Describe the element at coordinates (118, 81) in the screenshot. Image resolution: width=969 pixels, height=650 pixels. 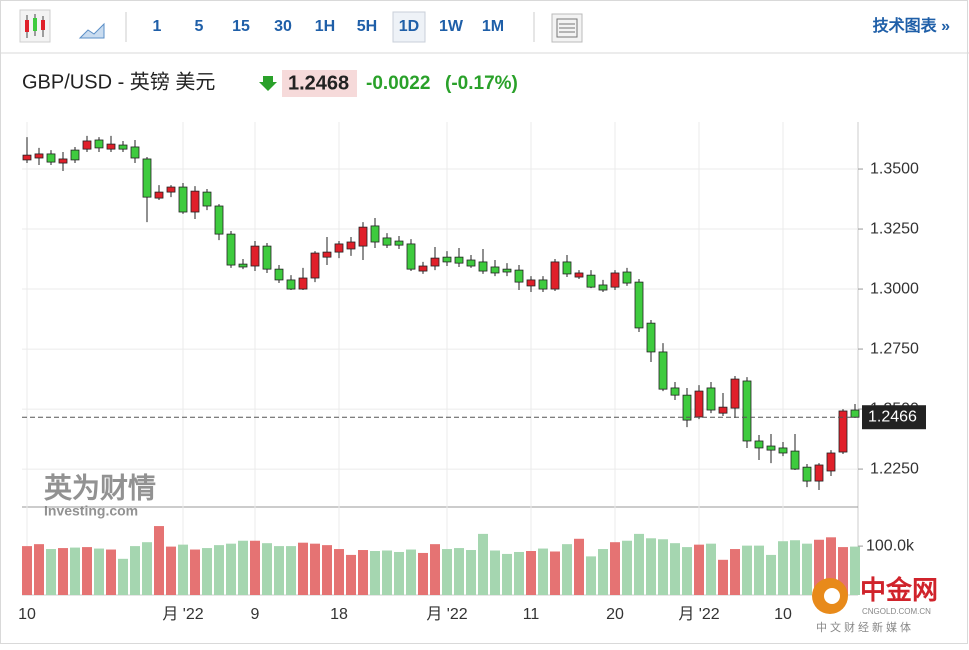
I see `instrument-title: GBP/USD - 英镑 美元` at that location.